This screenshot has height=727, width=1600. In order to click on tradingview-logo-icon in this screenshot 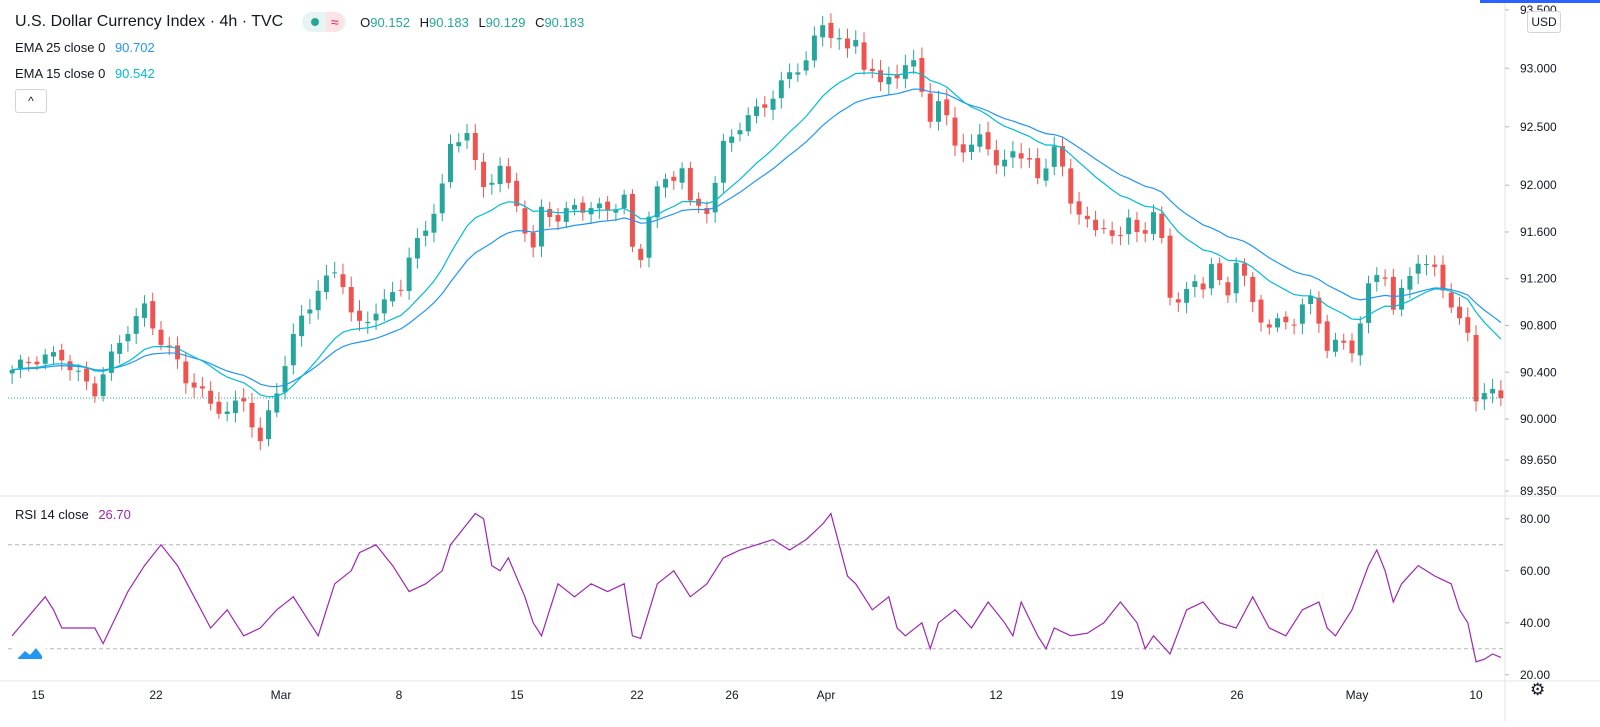, I will do `click(30, 653)`.